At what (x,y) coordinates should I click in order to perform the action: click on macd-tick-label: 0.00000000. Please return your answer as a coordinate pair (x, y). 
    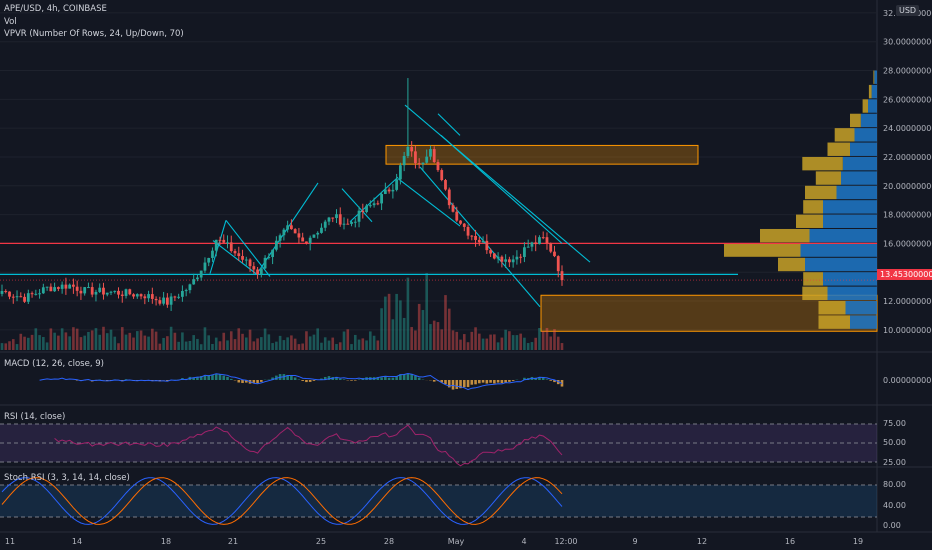
    Looking at the image, I should click on (907, 380).